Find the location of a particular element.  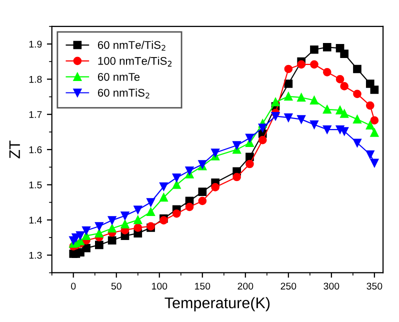

legend-label: 60 nmTe is located at coordinates (119, 76).